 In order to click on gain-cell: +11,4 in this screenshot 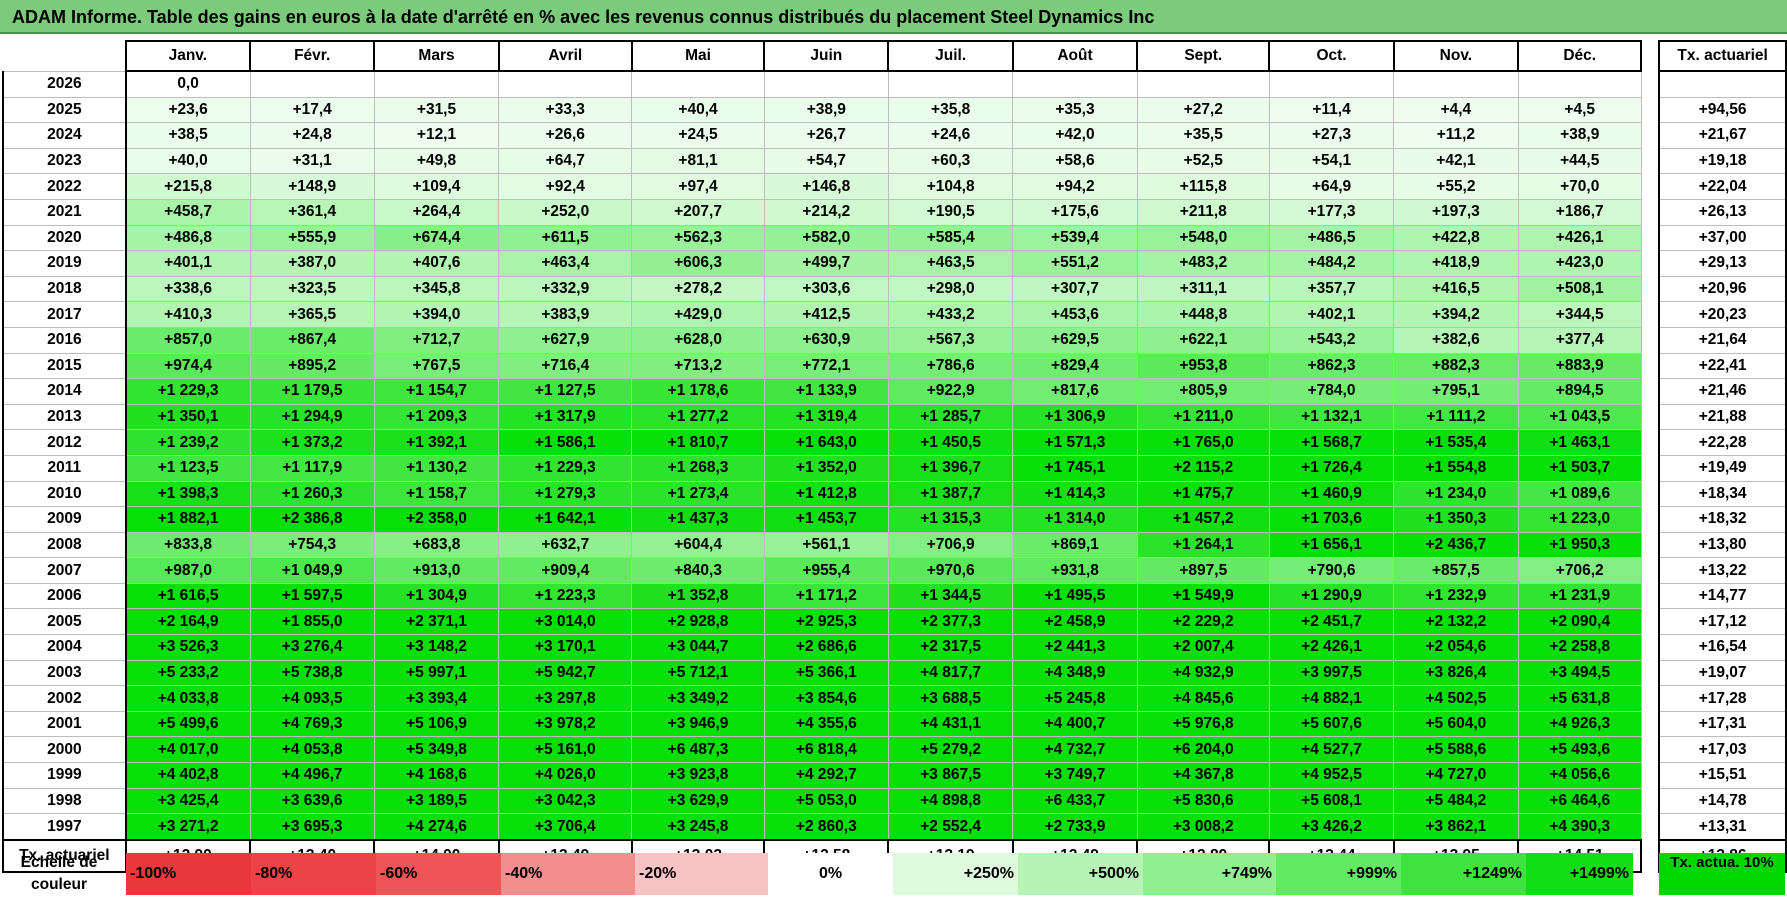, I will do `click(1331, 110)`.